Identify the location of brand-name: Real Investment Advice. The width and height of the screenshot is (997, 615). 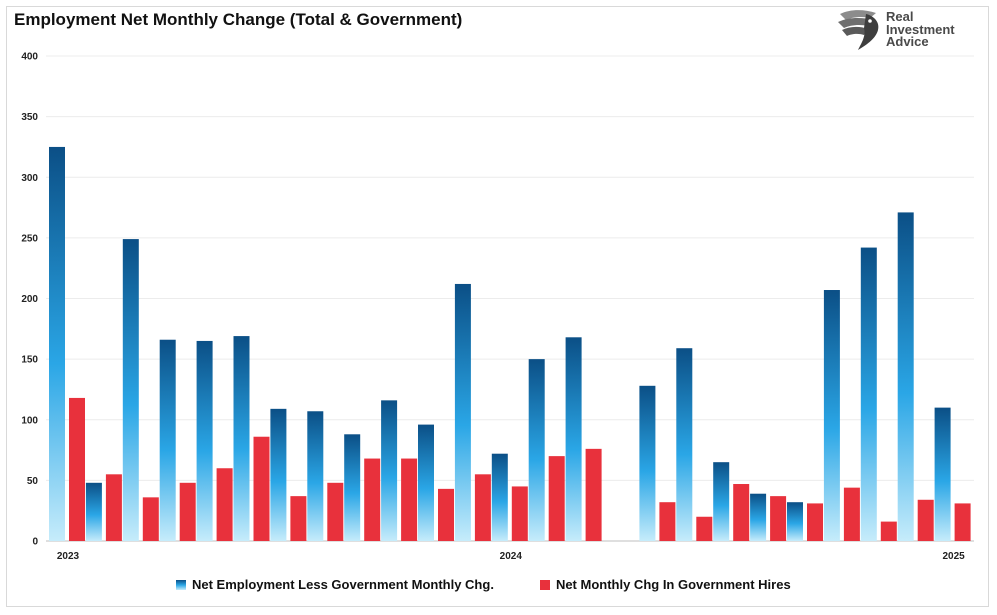
(920, 29).